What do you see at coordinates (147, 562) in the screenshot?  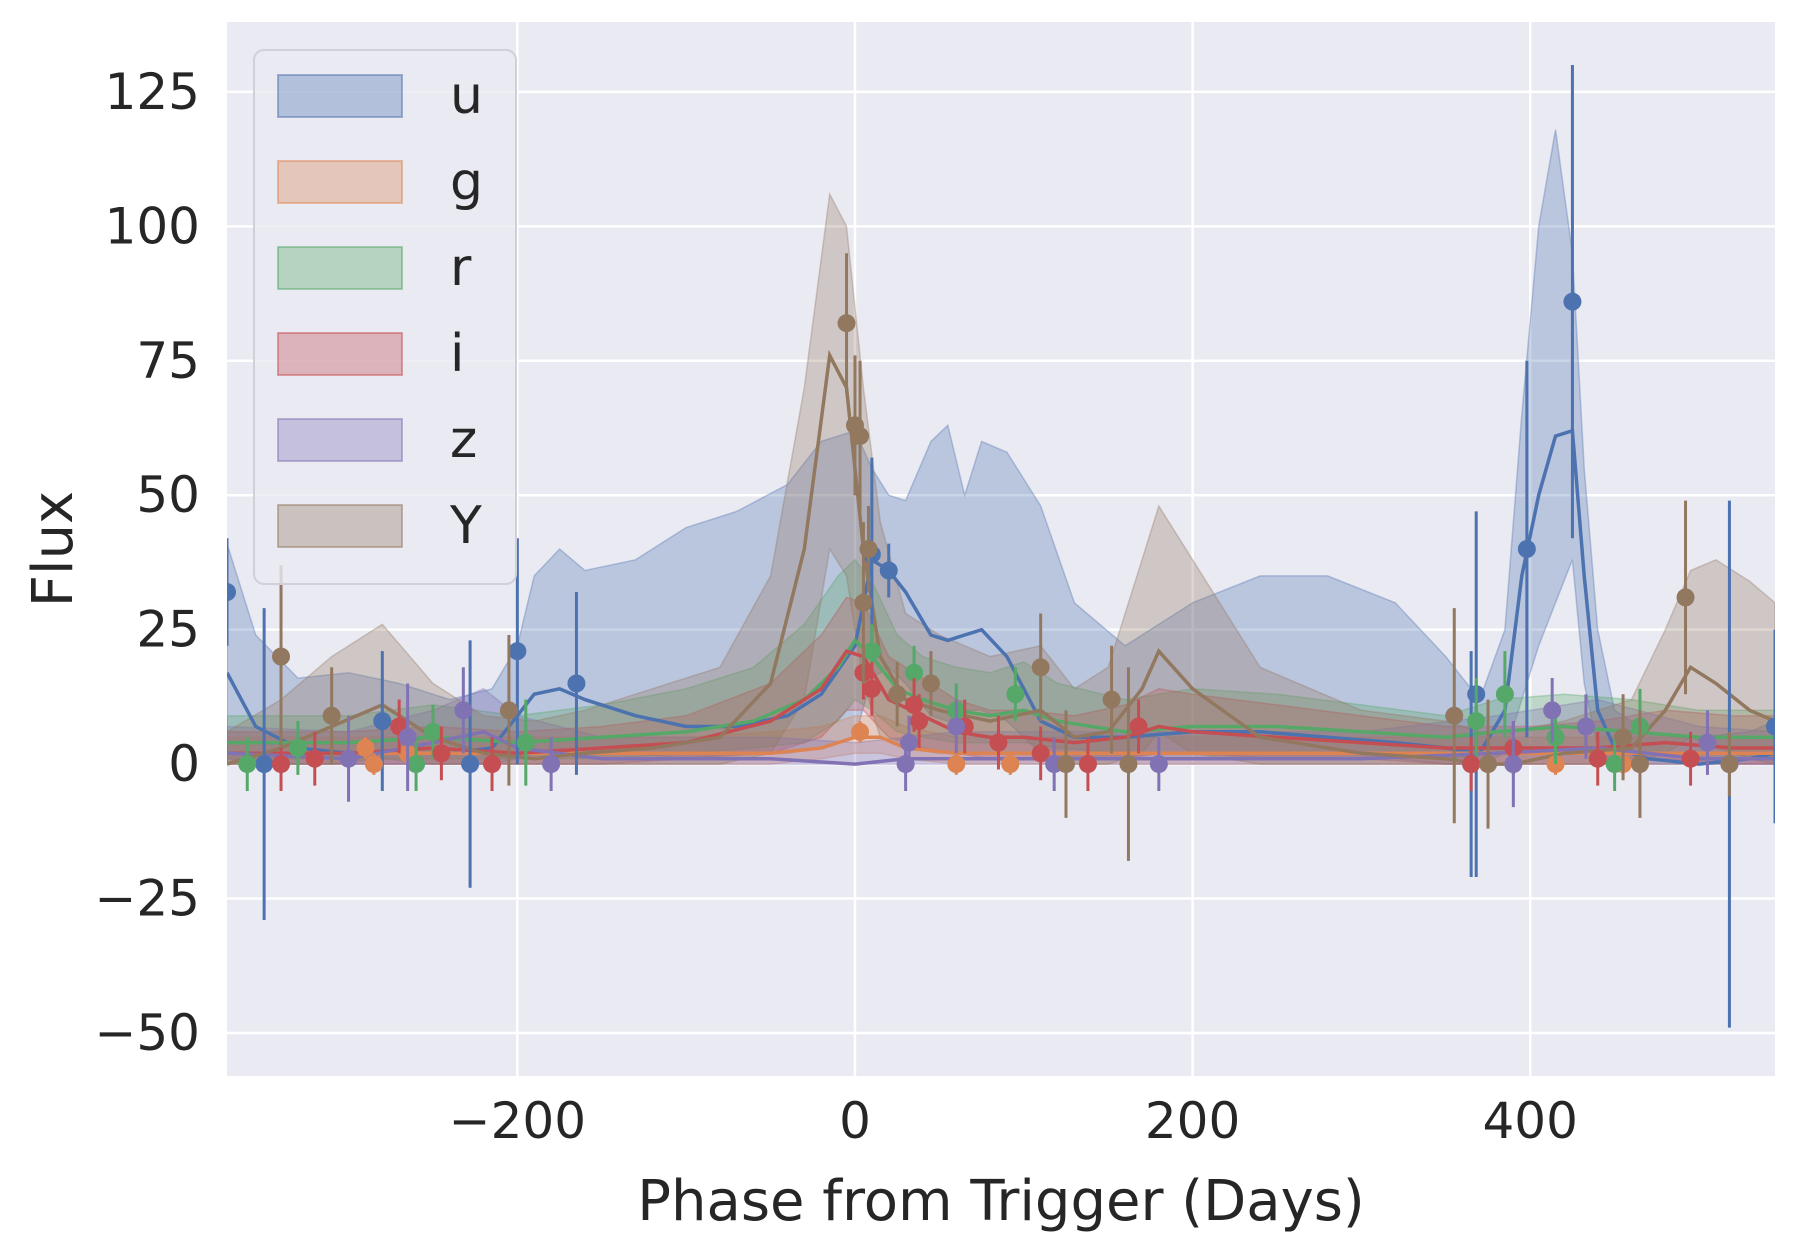 I see `y-tick-labels: −50 −25 0 25 50 75 100 125` at bounding box center [147, 562].